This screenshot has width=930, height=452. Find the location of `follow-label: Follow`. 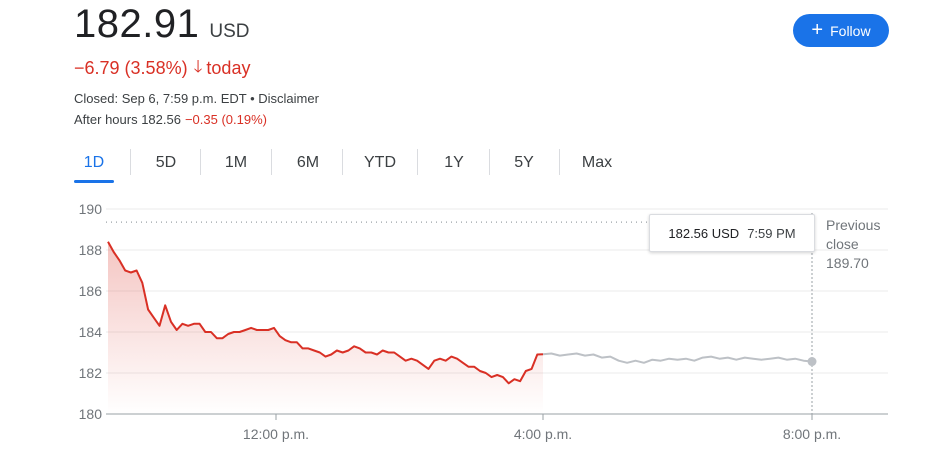

follow-label: Follow is located at coordinates (850, 30).